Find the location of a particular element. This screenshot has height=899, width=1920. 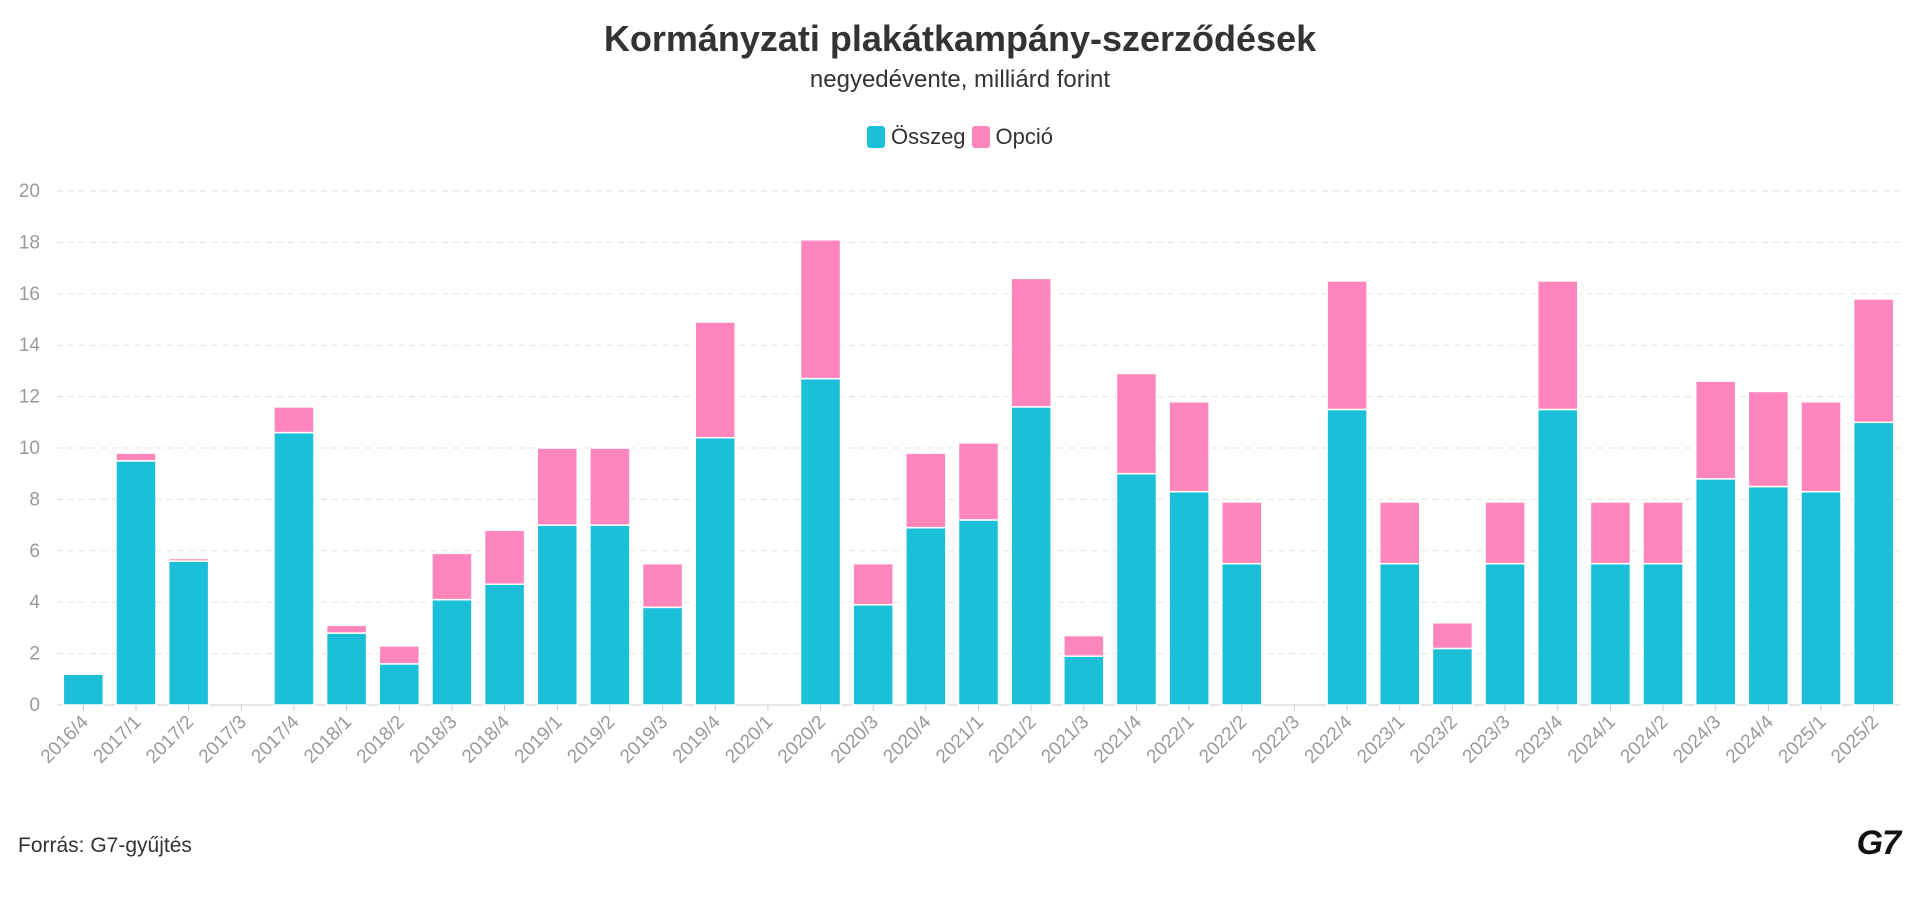

y-tick-label: 2 is located at coordinates (34, 654).